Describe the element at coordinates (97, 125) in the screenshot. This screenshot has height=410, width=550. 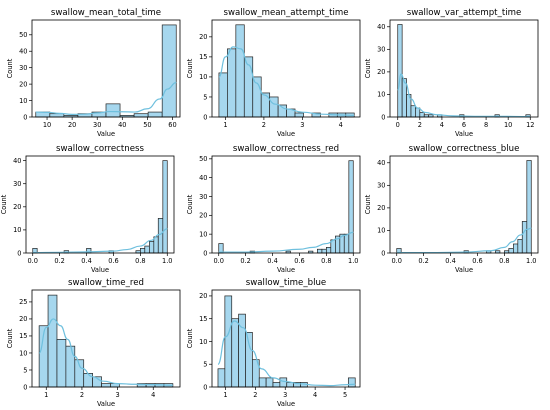
I see `x-tick-label: 30` at that location.